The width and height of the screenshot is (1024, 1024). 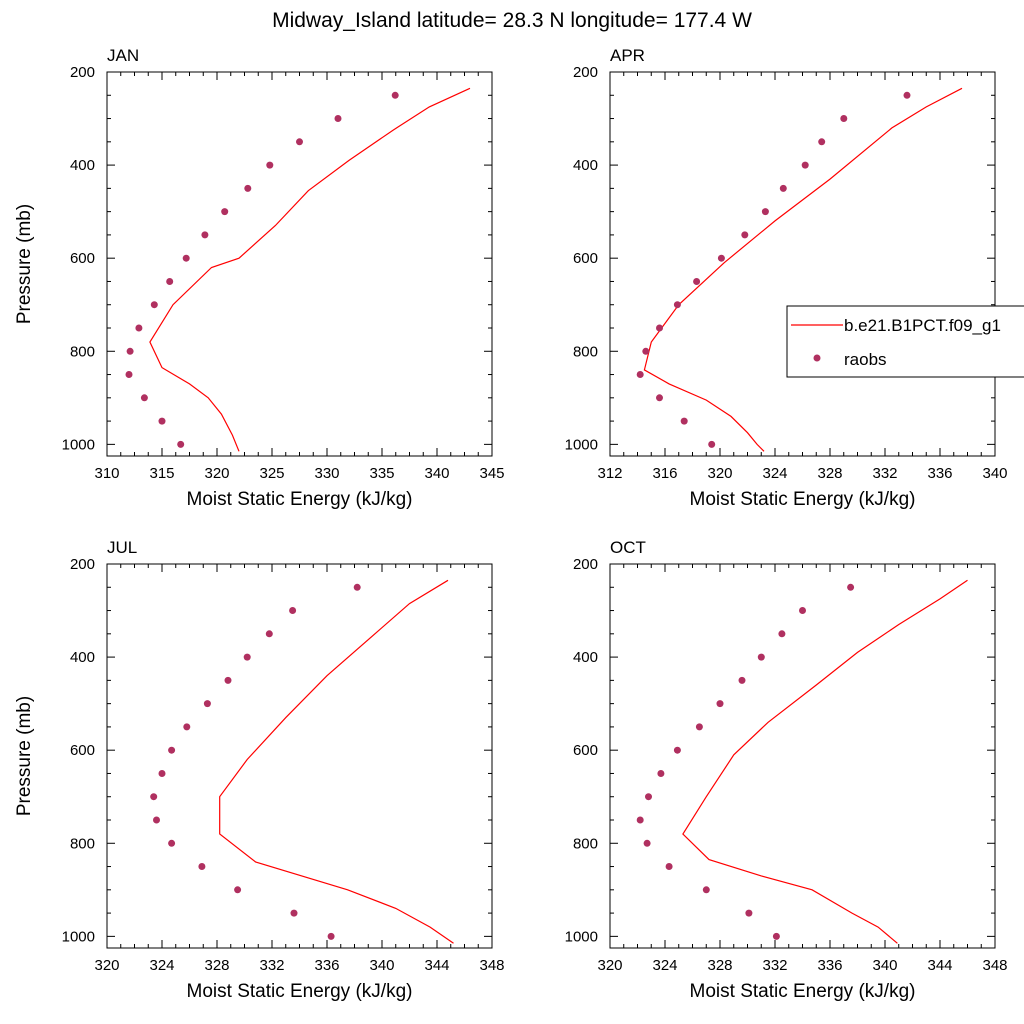 I want to click on x-tick-label: 345, so click(x=491, y=473).